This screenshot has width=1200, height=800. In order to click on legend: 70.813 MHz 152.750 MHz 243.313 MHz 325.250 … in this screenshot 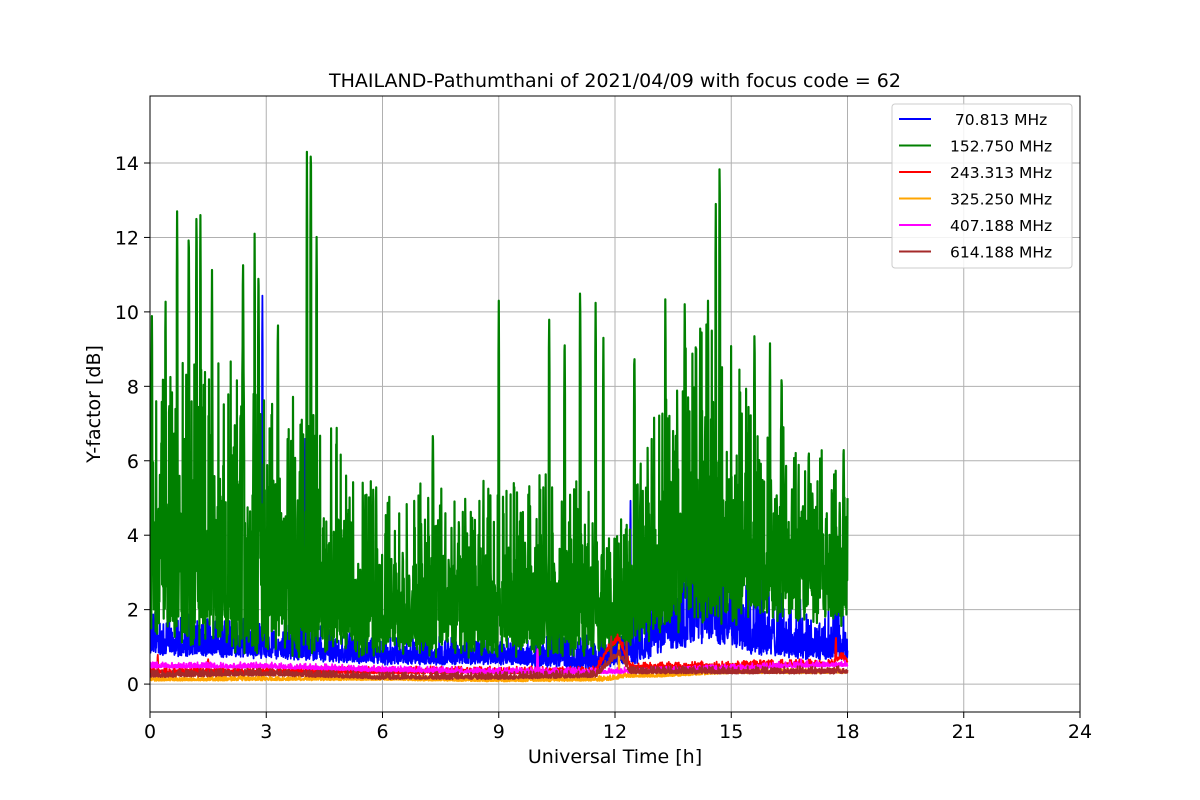, I will do `click(982, 186)`.